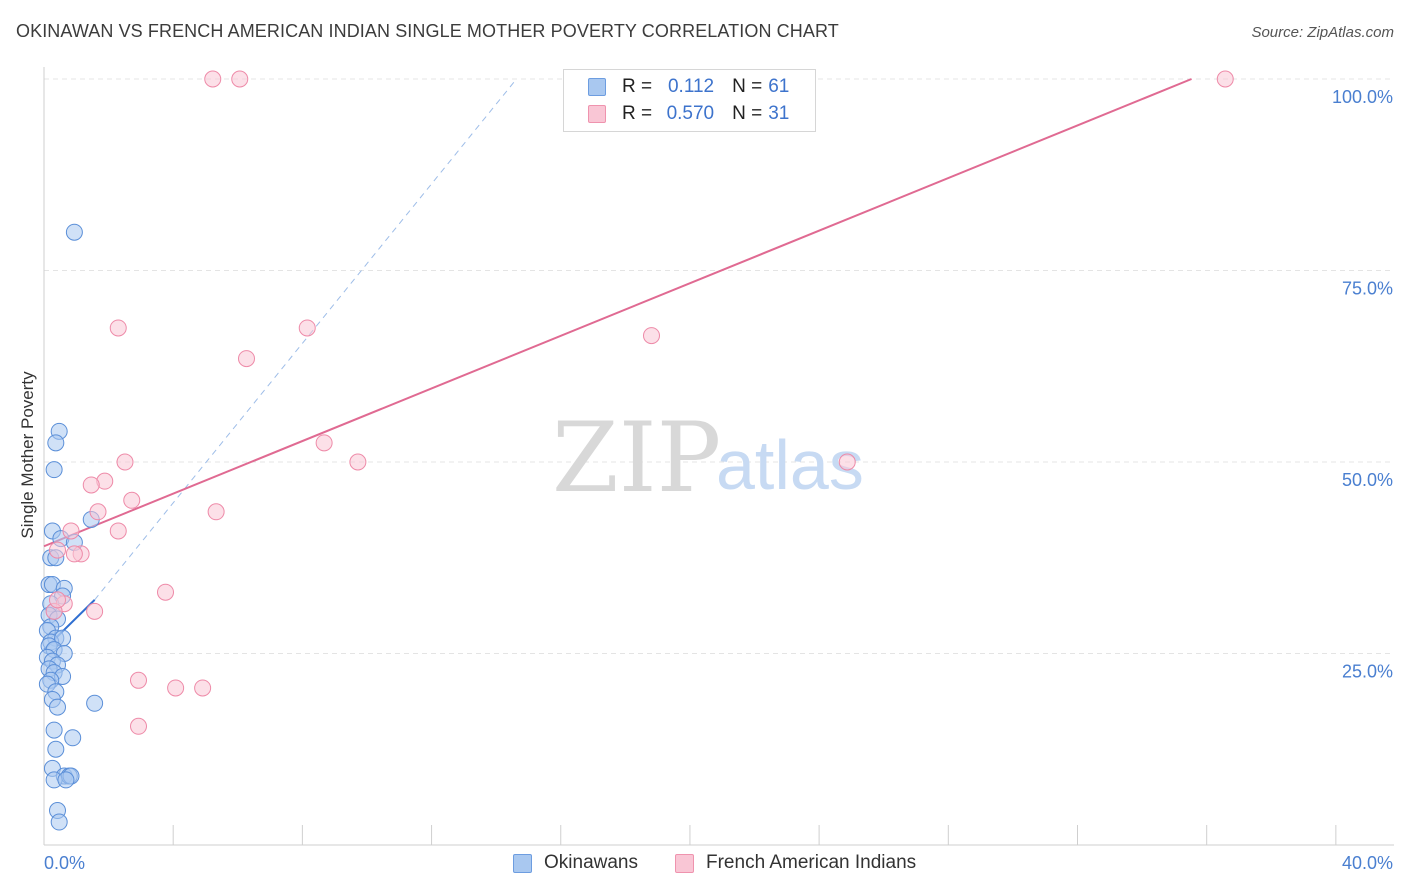  What do you see at coordinates (1367, 863) in the screenshot?
I see `x-tick-label: 40.0%` at bounding box center [1367, 863].